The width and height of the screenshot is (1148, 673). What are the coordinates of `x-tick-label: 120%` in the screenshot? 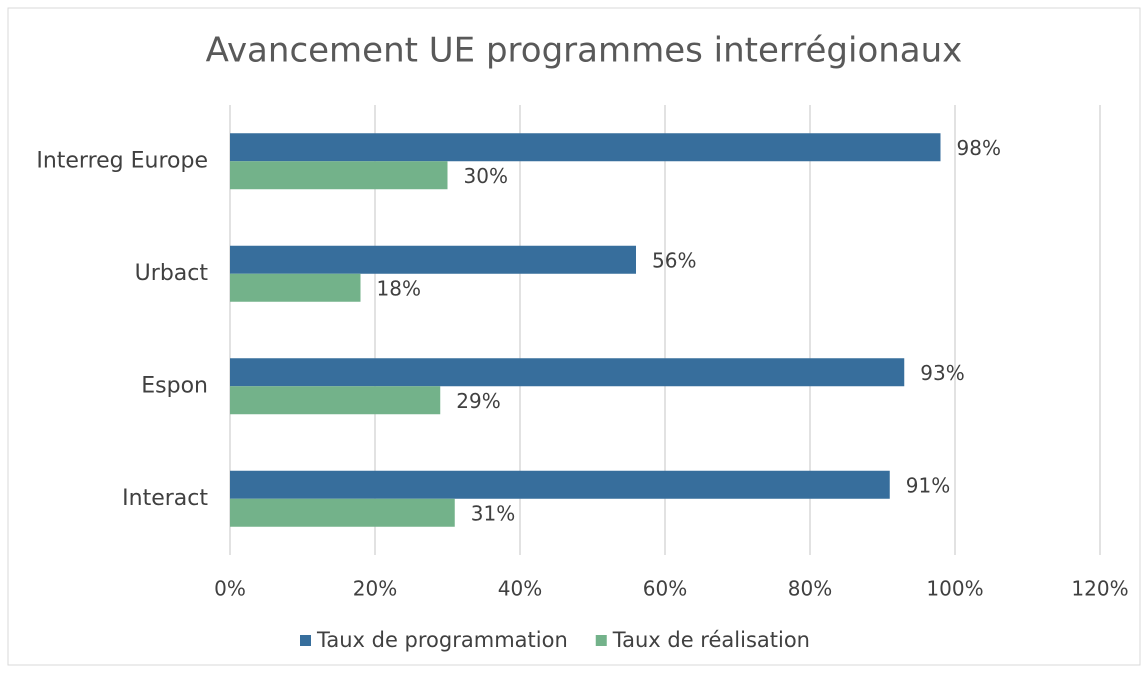 It's located at (1099, 589).